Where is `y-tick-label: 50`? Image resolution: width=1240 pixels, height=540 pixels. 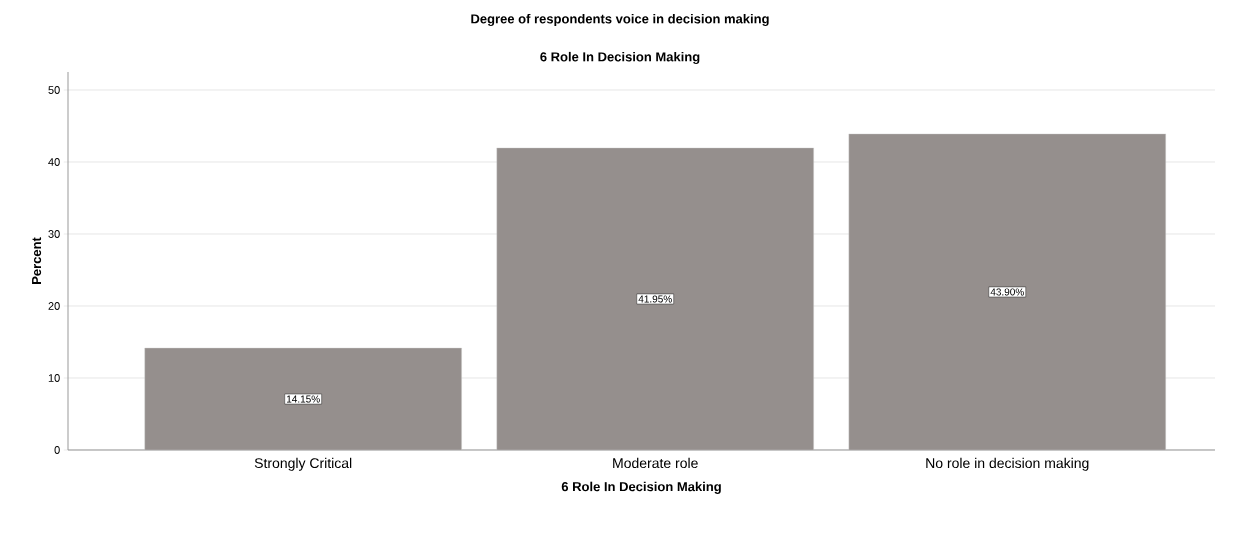 y-tick-label: 50 is located at coordinates (54, 90).